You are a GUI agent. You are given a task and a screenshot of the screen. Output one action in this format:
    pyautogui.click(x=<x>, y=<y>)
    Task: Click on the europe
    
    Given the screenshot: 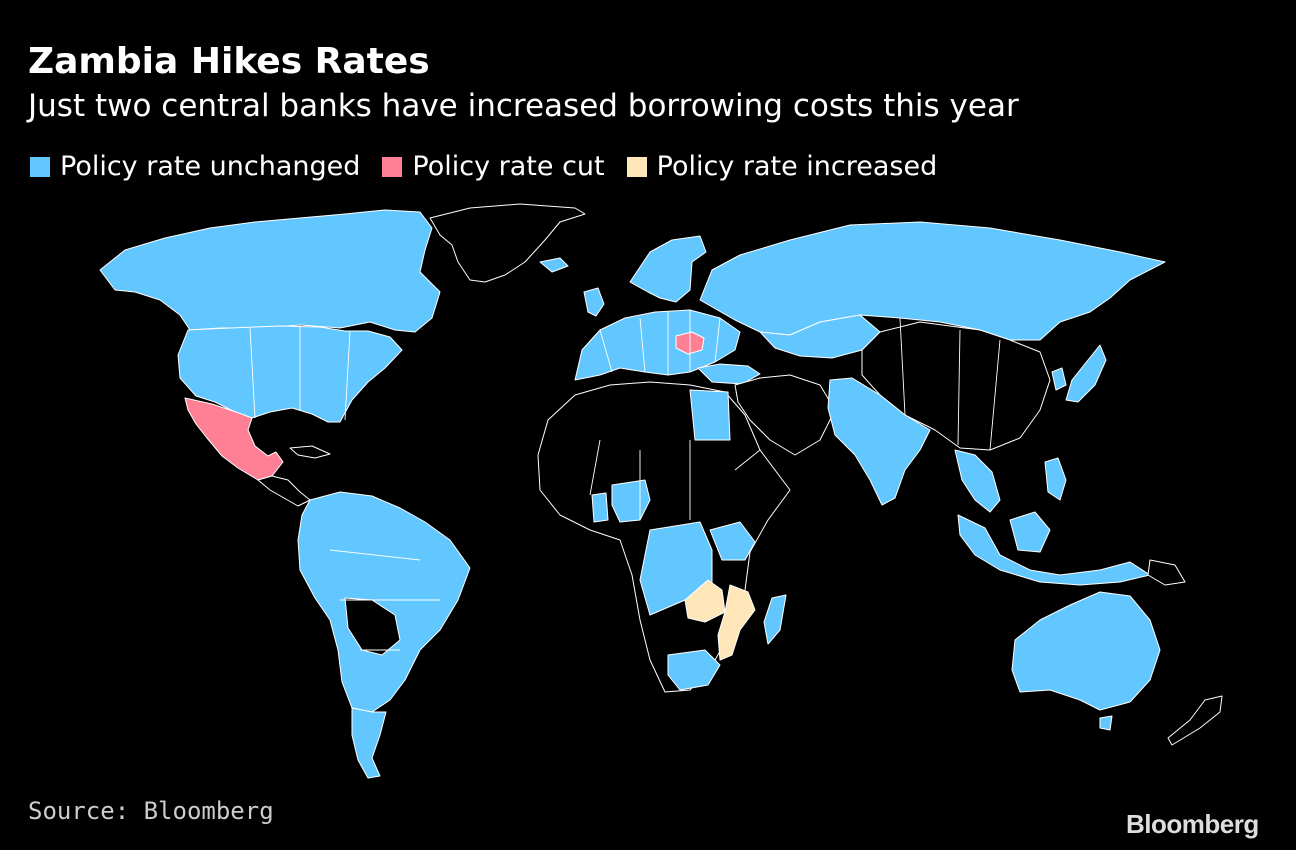 What is the action you would take?
    pyautogui.click(x=657, y=345)
    